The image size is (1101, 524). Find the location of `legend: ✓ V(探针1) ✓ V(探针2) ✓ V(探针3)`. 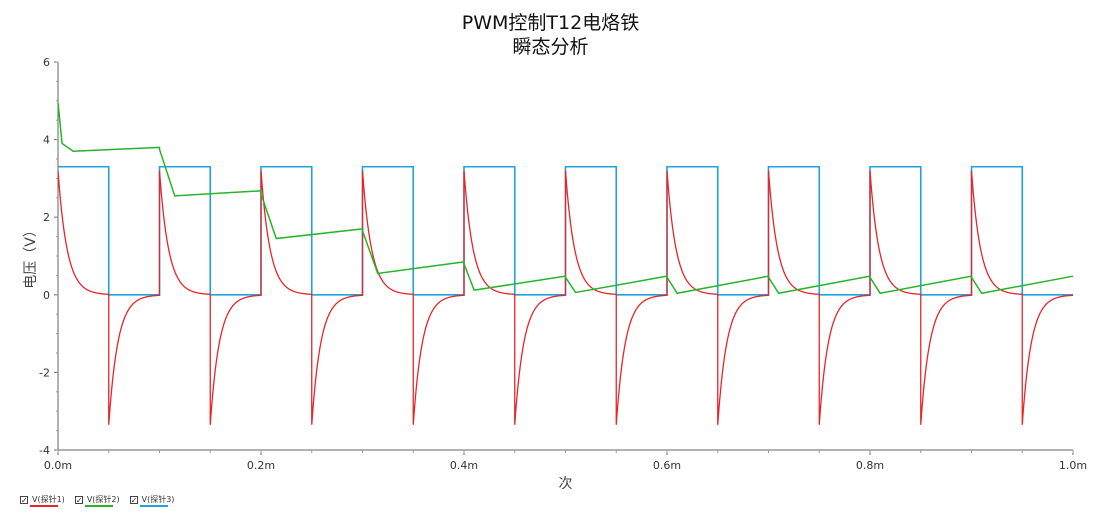

legend: ✓ V(探针1) ✓ V(探针2) ✓ V(探针3) is located at coordinates (97, 500).